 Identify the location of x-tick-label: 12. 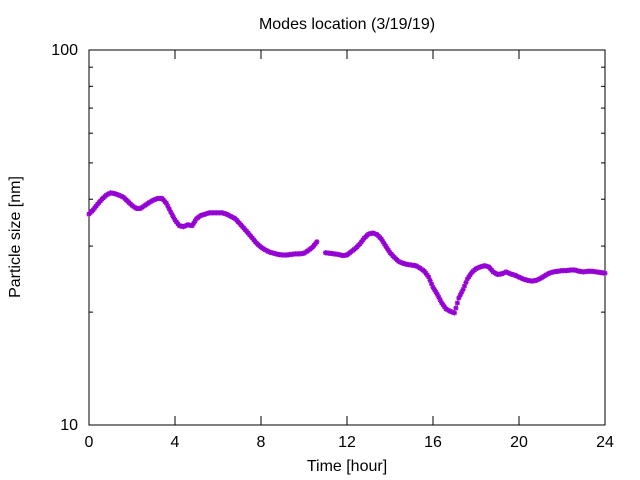
(347, 442).